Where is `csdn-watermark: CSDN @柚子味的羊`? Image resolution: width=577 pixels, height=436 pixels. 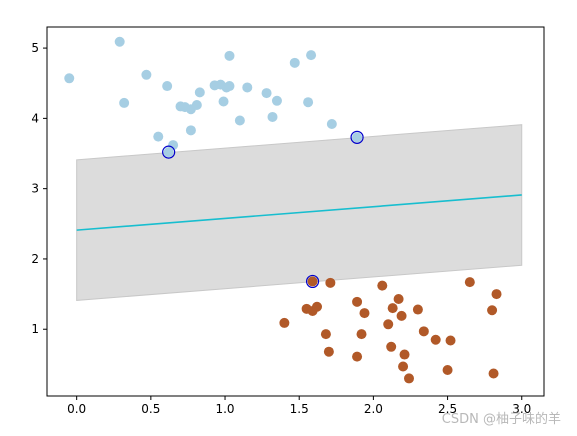 csdn-watermark: CSDN @柚子味的羊 is located at coordinates (501, 419).